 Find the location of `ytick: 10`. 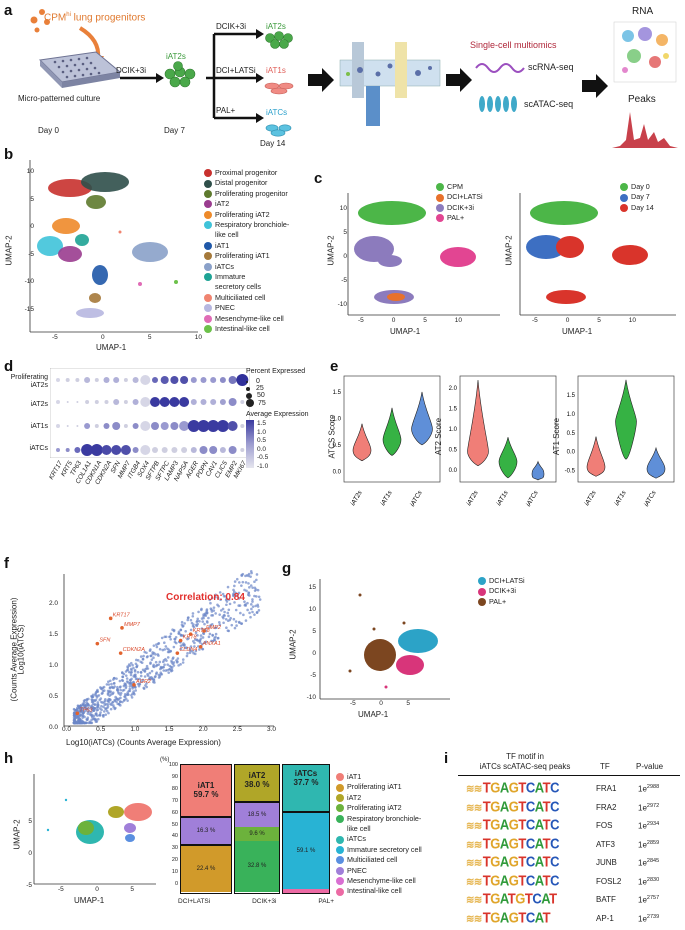

ytick: 10 is located at coordinates (312, 609).